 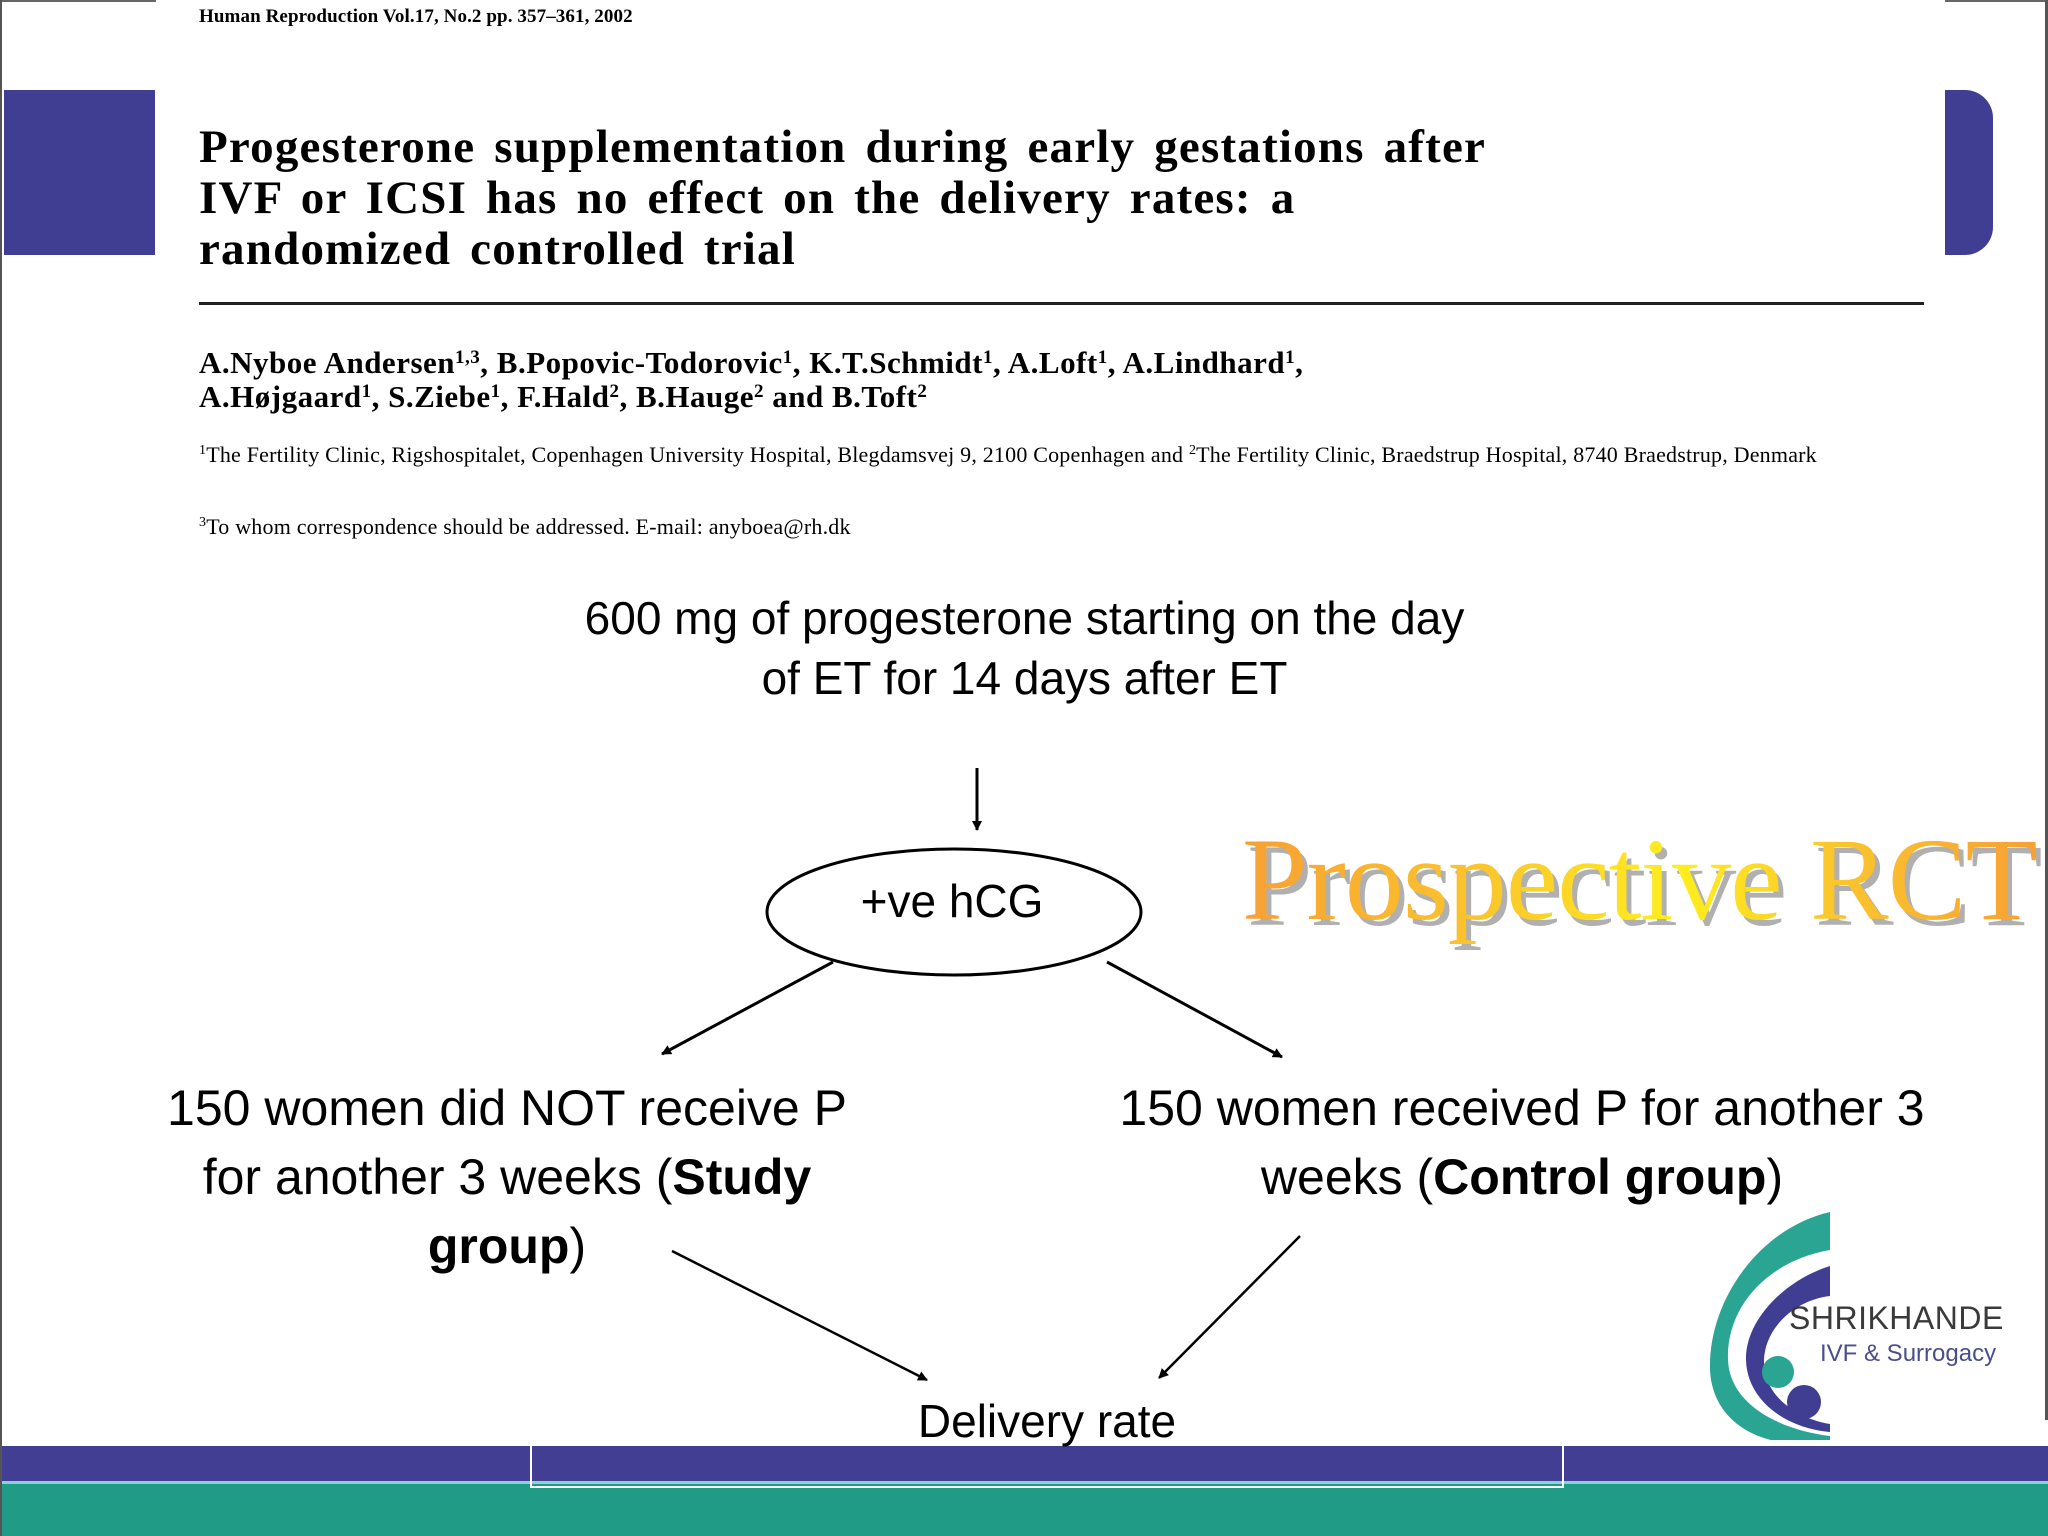 What do you see at coordinates (694, 396) in the screenshot?
I see `author: B.Hauge` at bounding box center [694, 396].